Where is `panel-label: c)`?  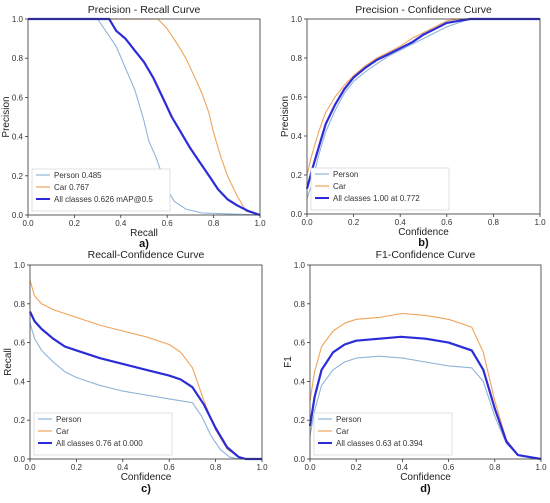
panel-label: c) is located at coordinates (146, 489).